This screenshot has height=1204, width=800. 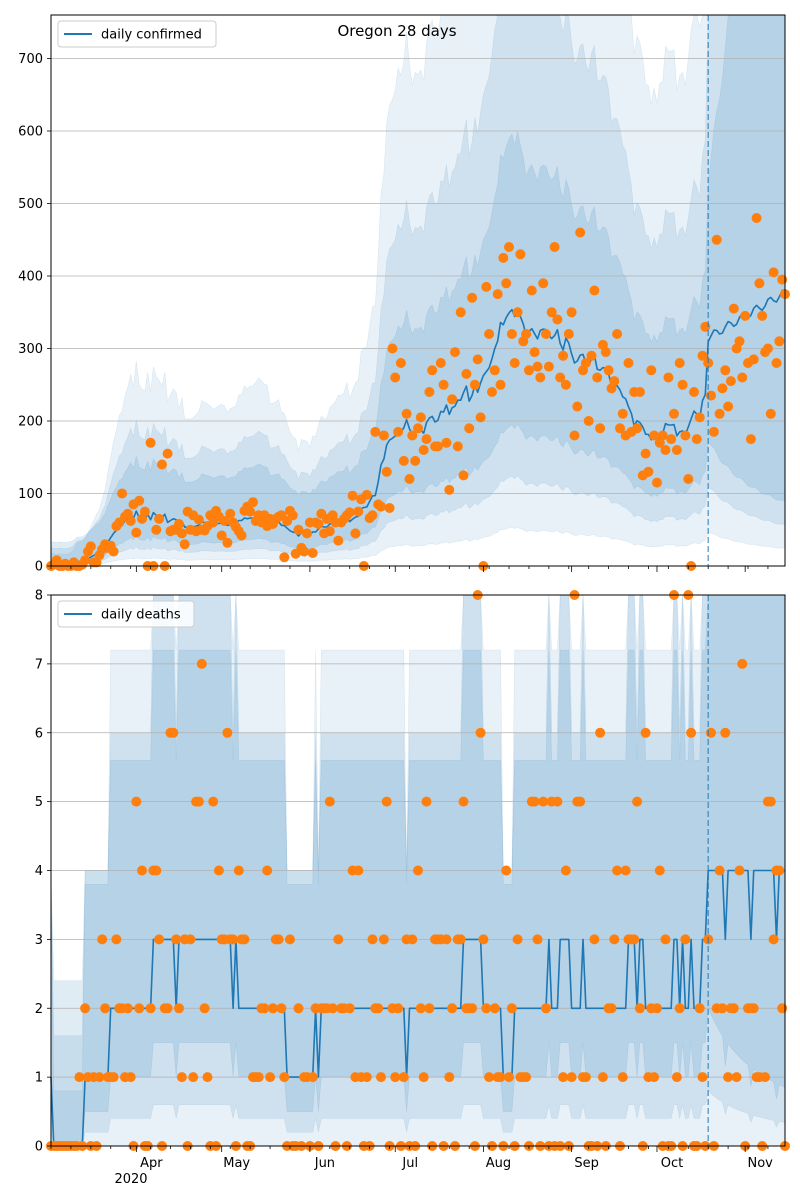 I want to click on confirmed-legend: daily confirmed, so click(x=137, y=34).